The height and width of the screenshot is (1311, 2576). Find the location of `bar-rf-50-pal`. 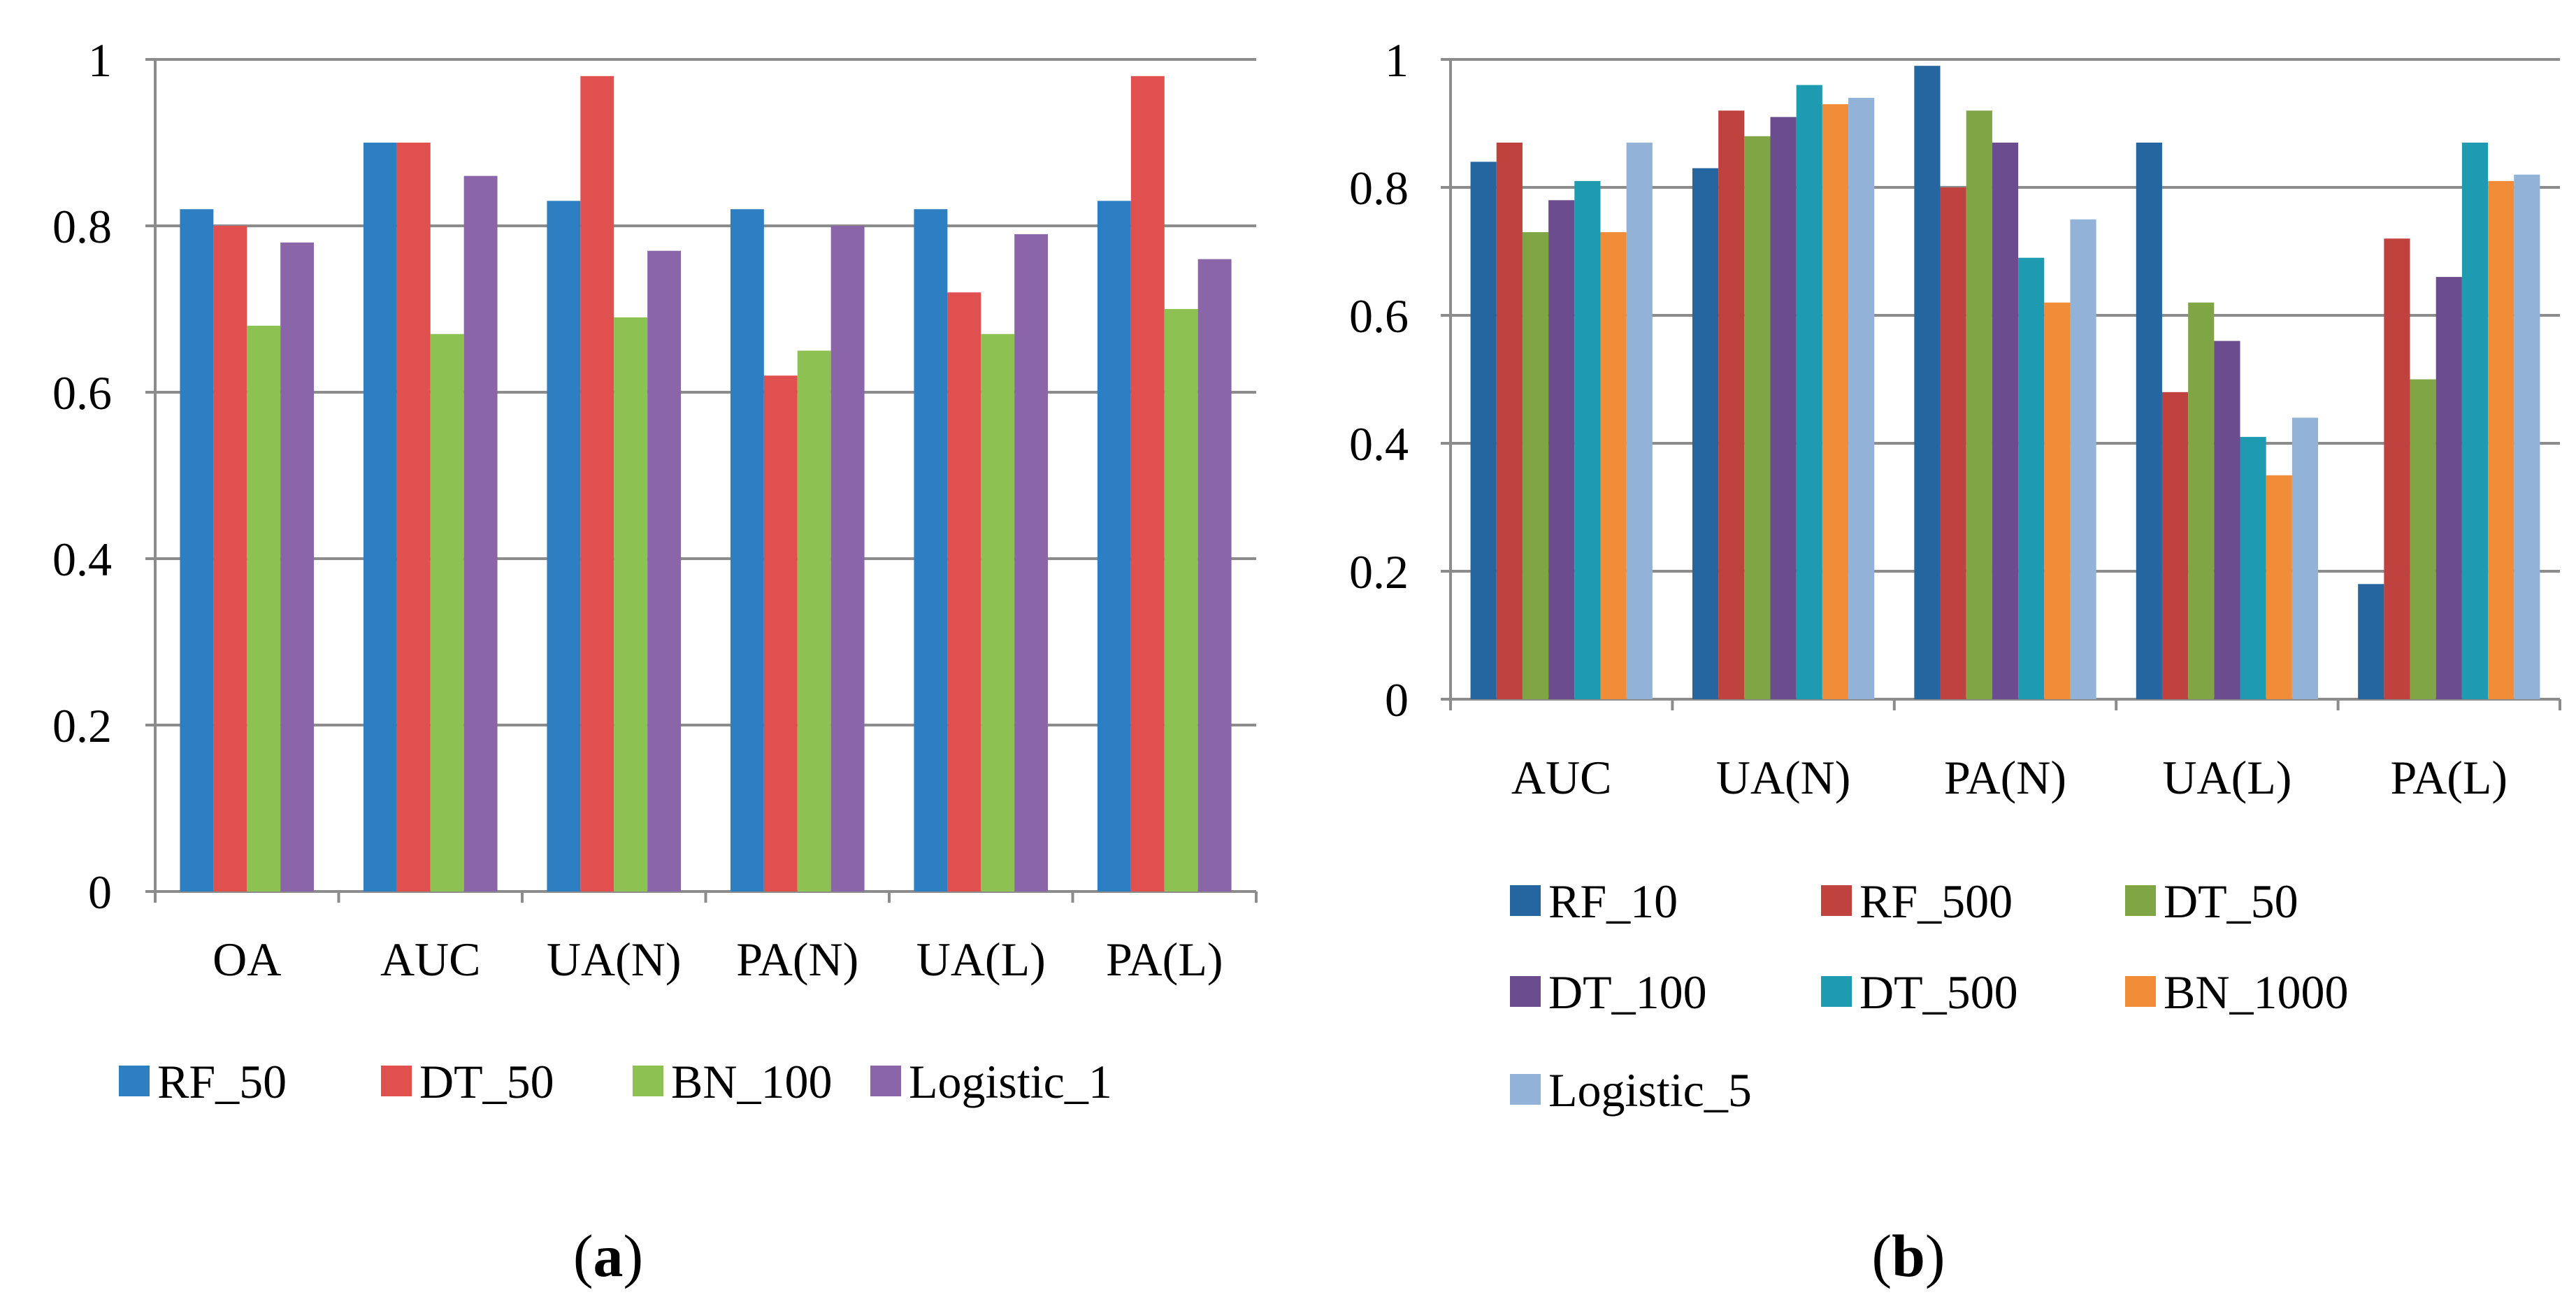

bar-rf-50-pal is located at coordinates (1114, 546).